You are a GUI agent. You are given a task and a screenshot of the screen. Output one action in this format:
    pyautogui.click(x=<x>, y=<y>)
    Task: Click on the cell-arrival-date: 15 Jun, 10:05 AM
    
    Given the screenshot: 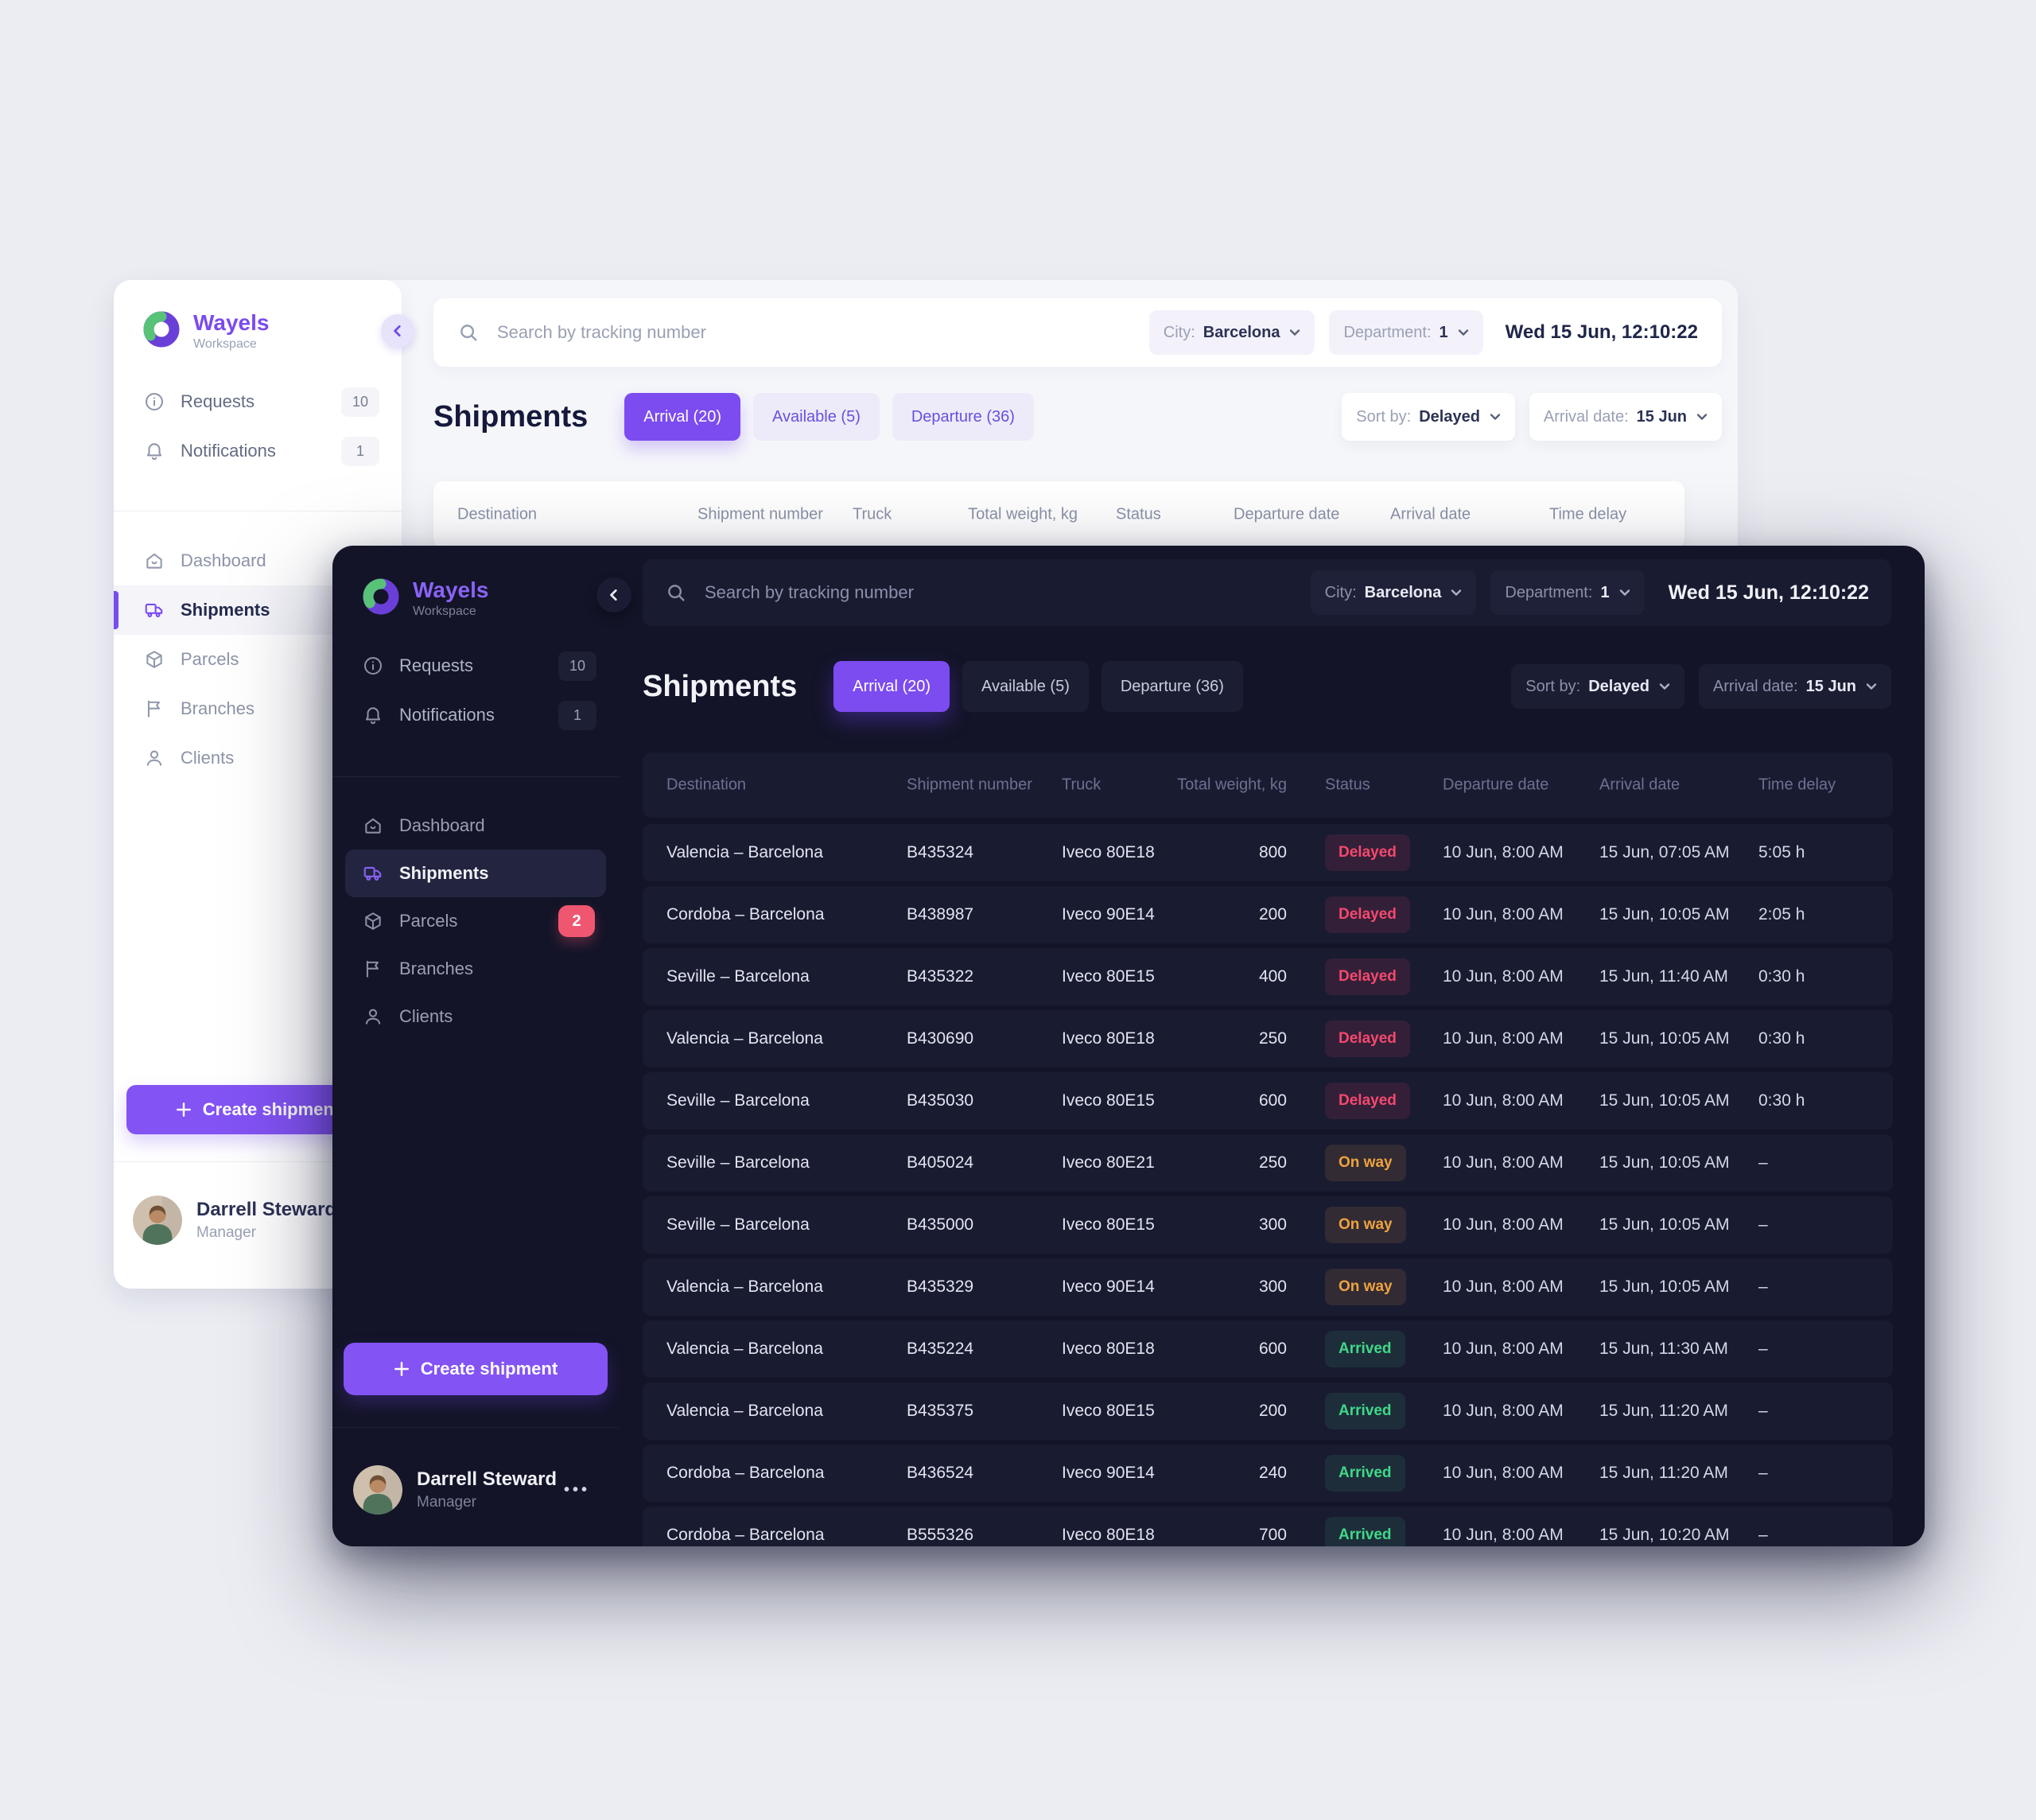 What is the action you would take?
    pyautogui.click(x=1664, y=914)
    